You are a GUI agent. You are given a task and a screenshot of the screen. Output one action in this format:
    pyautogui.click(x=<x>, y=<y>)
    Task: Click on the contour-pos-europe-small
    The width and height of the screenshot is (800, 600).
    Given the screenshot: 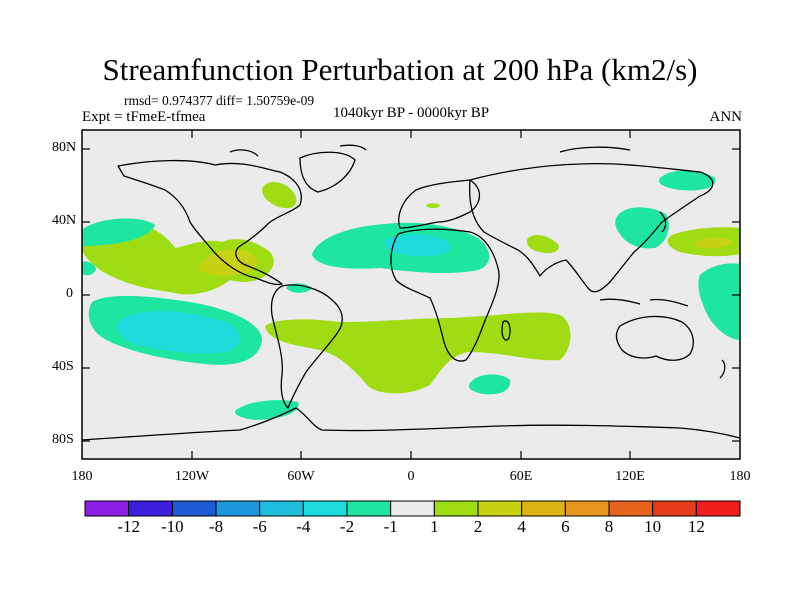 What is the action you would take?
    pyautogui.click(x=433, y=206)
    